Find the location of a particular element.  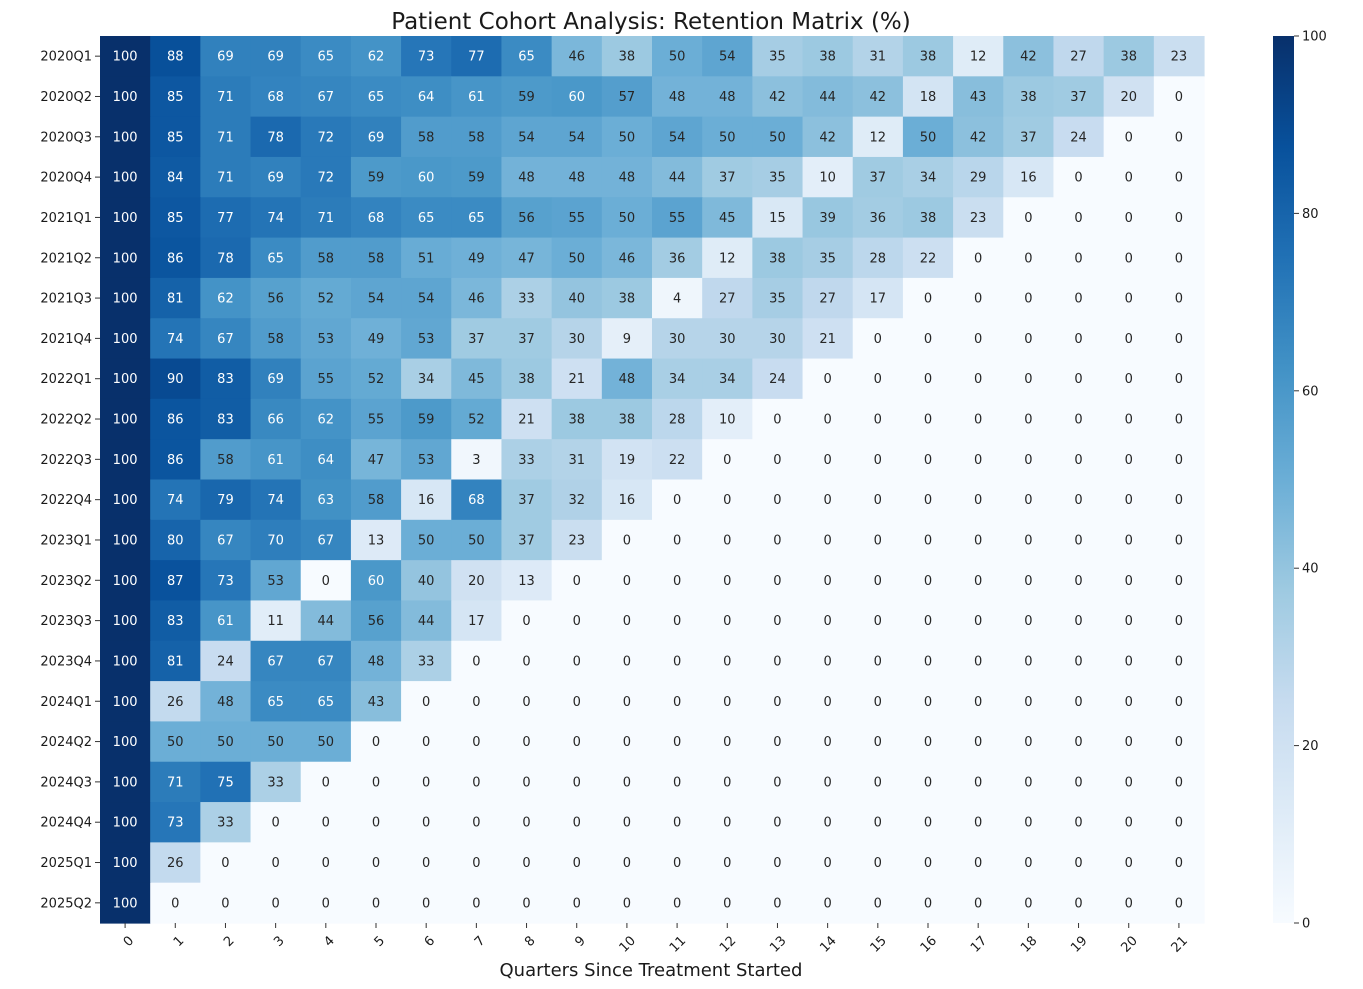

cell-value-label: 60 is located at coordinates (376, 581).